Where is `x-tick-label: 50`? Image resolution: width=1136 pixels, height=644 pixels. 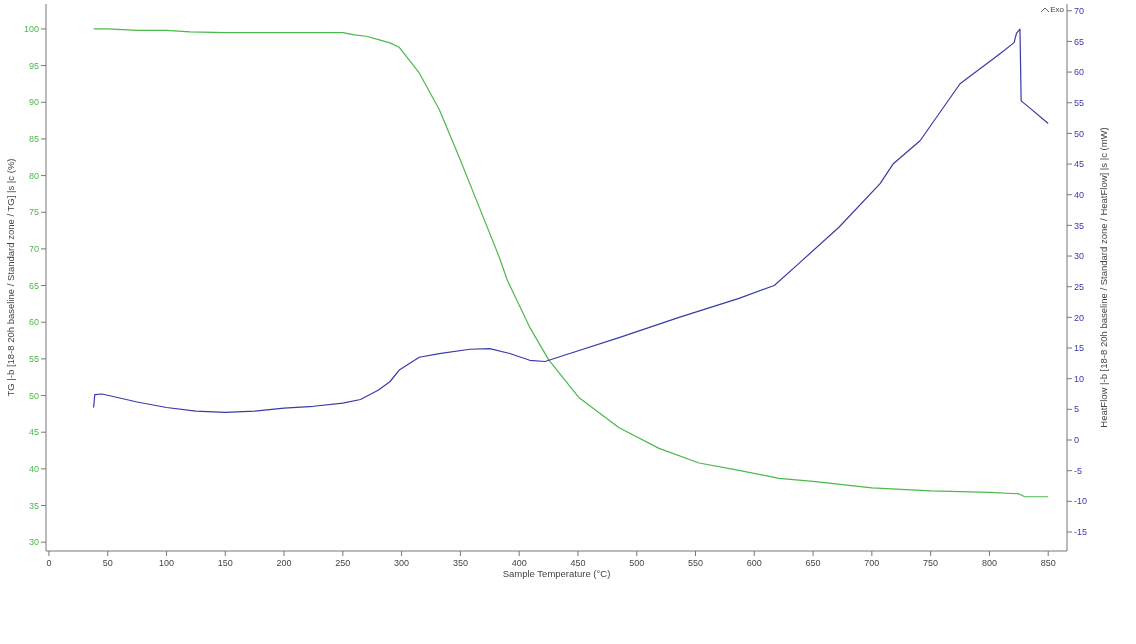
x-tick-label: 50 is located at coordinates (107, 563).